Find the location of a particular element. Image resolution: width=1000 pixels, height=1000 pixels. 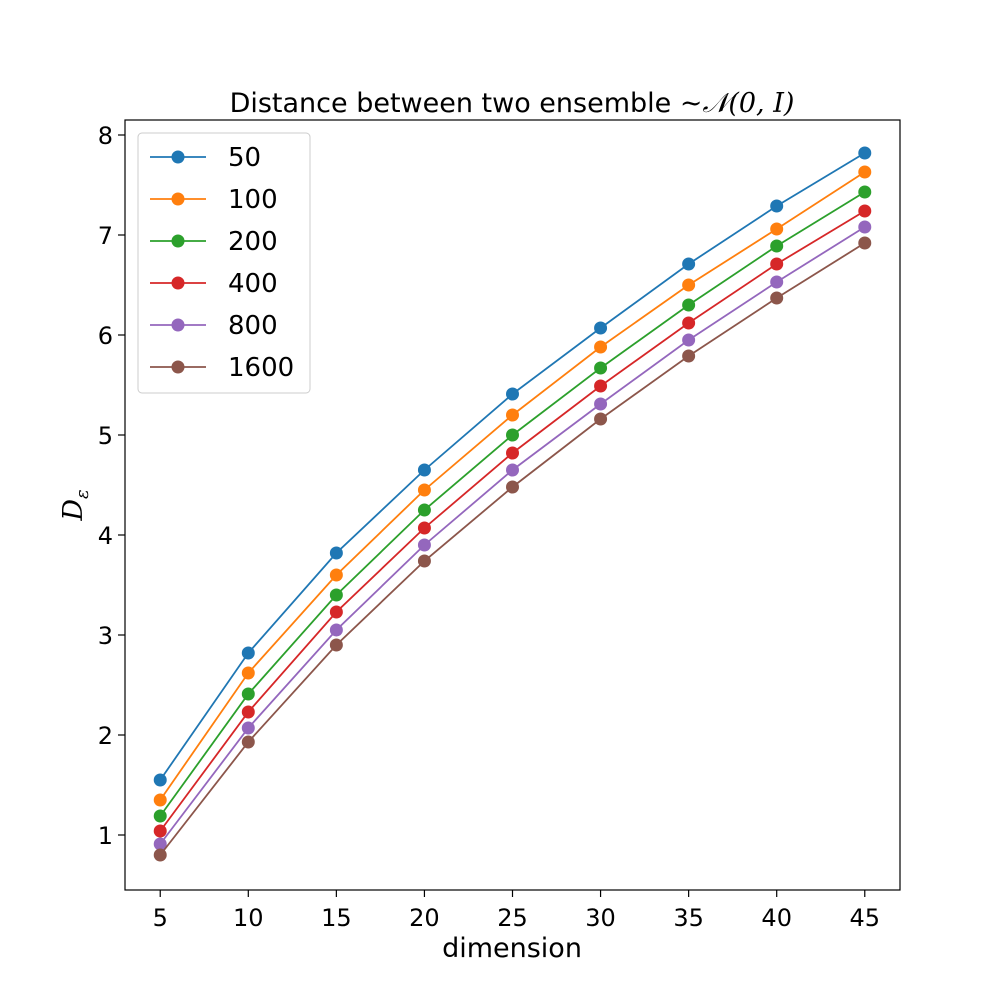

x-tick-label: 5 is located at coordinates (160, 918).